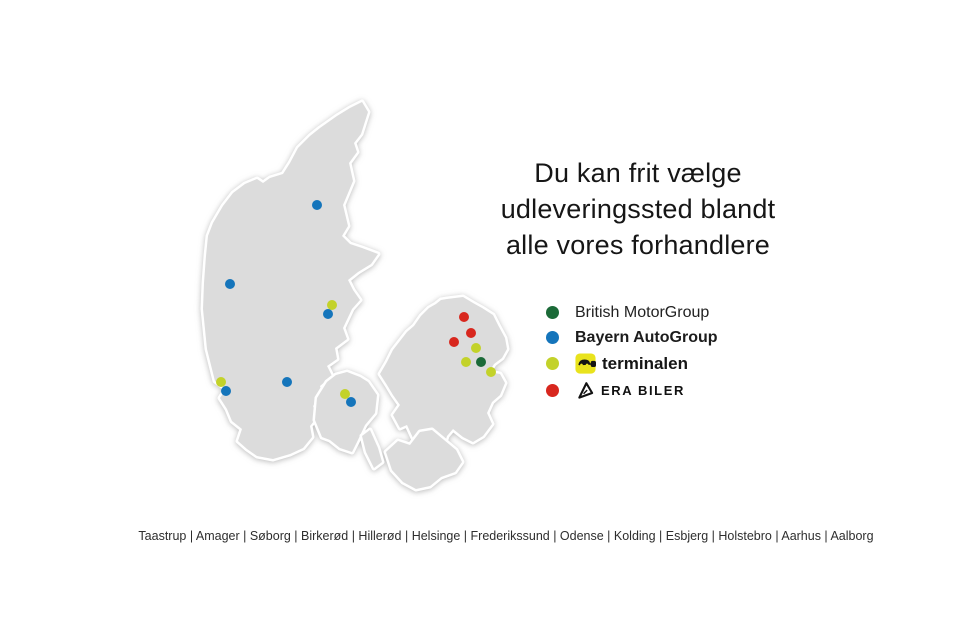 The height and width of the screenshot is (640, 960). I want to click on legend-item-bayern-autogroup: Bayern AutoGroup, so click(632, 337).